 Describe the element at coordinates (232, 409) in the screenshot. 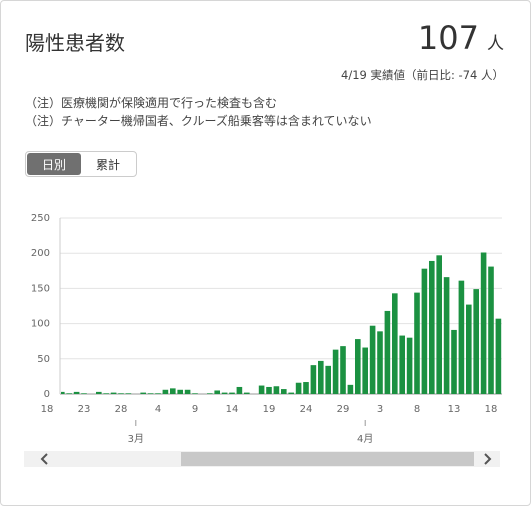

I see `x-tick-label: 14` at that location.